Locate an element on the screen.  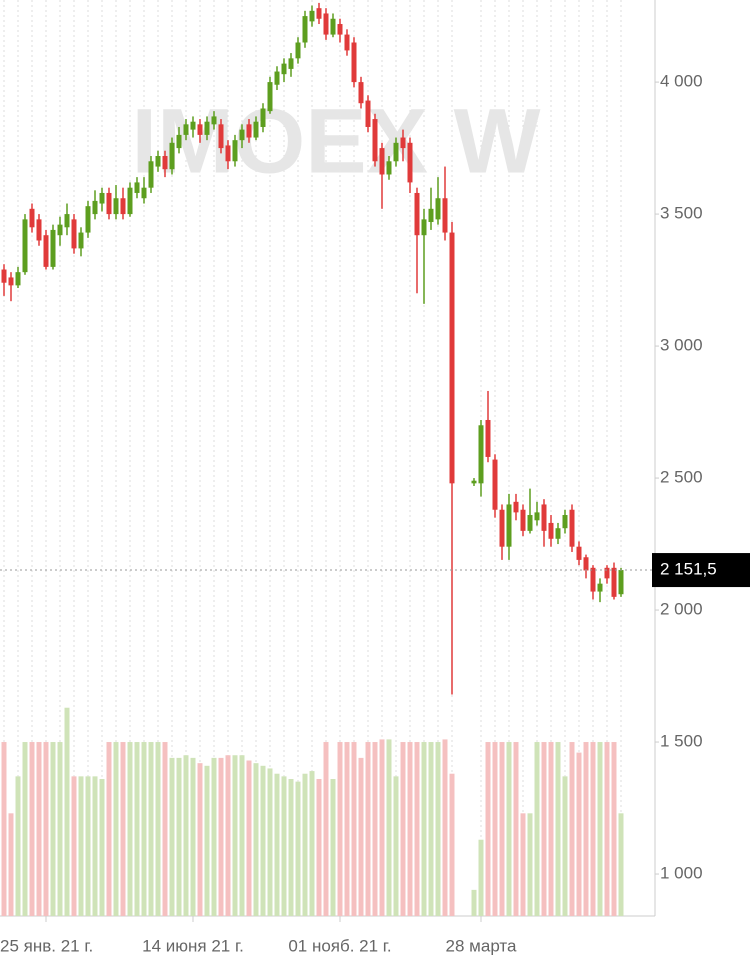
last-price-label: 2 151,5 is located at coordinates (688, 569).